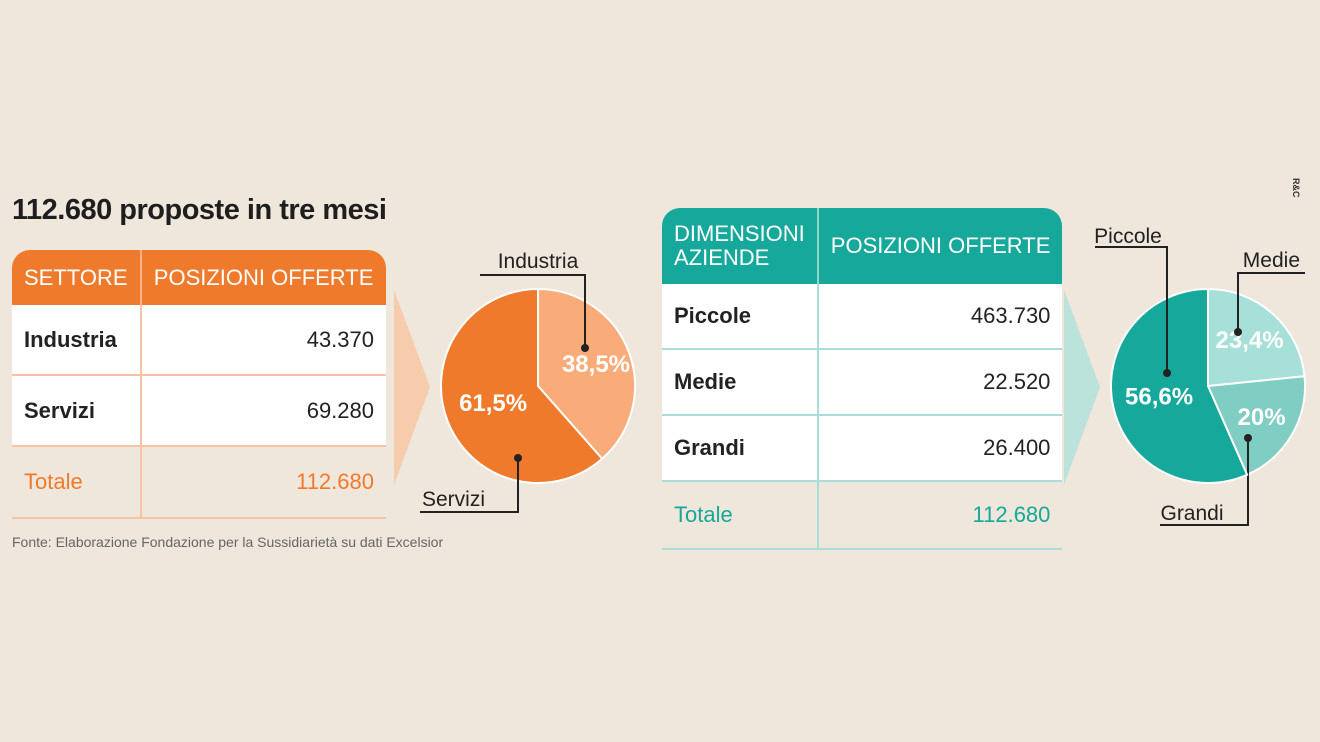 The height and width of the screenshot is (742, 1320). I want to click on table-row: Medie 22.520, so click(862, 382).